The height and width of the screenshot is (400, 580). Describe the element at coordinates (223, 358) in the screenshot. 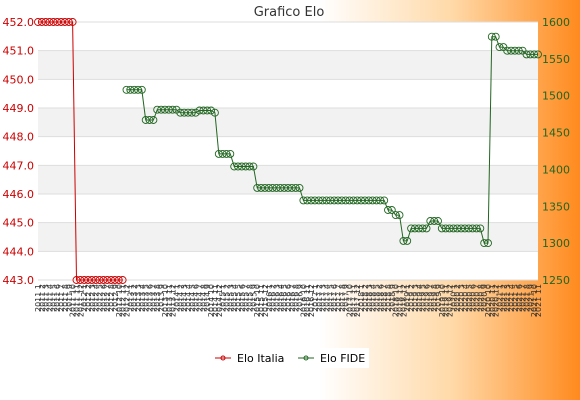

I see `legend-marker-elo-italia` at that location.